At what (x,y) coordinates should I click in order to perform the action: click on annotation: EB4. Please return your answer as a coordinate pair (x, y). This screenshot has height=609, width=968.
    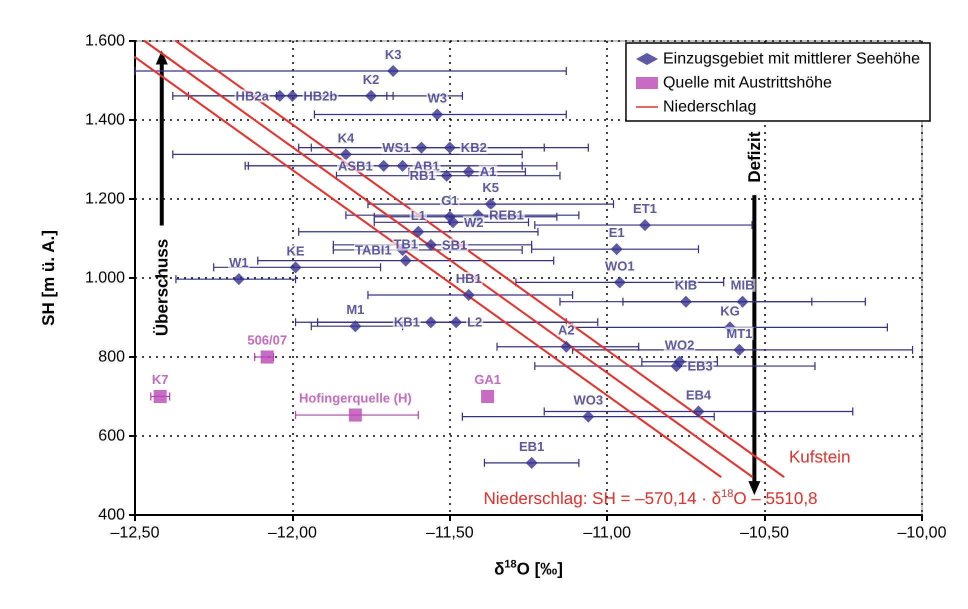
    Looking at the image, I should click on (699, 395).